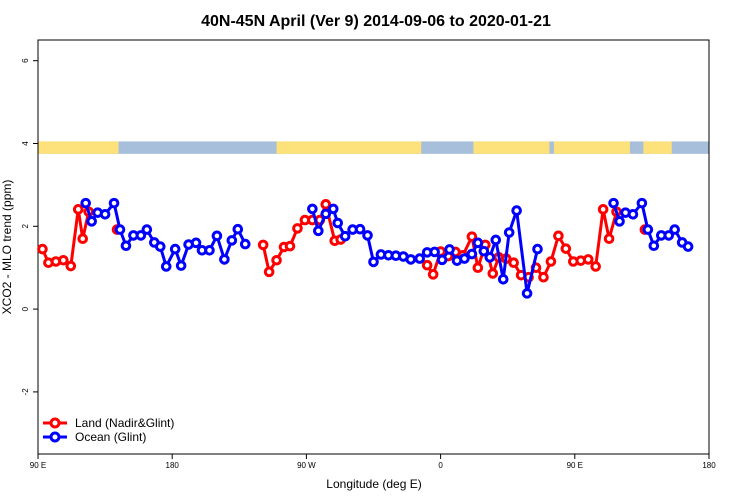 This screenshot has width=750, height=500. I want to click on legend-item-land: Land (Nadir&Glint), so click(108, 423).